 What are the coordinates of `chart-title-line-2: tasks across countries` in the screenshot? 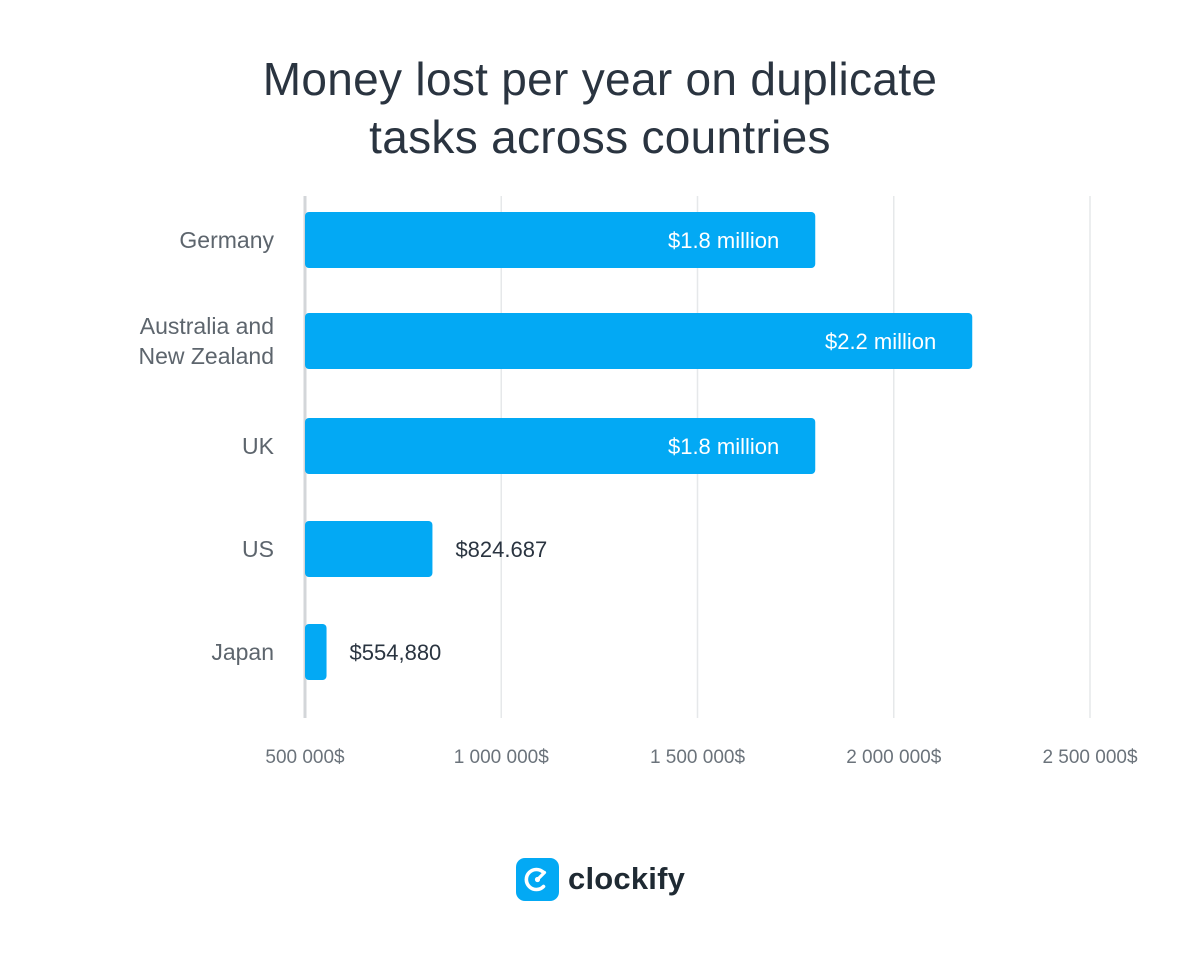 It's located at (600, 137).